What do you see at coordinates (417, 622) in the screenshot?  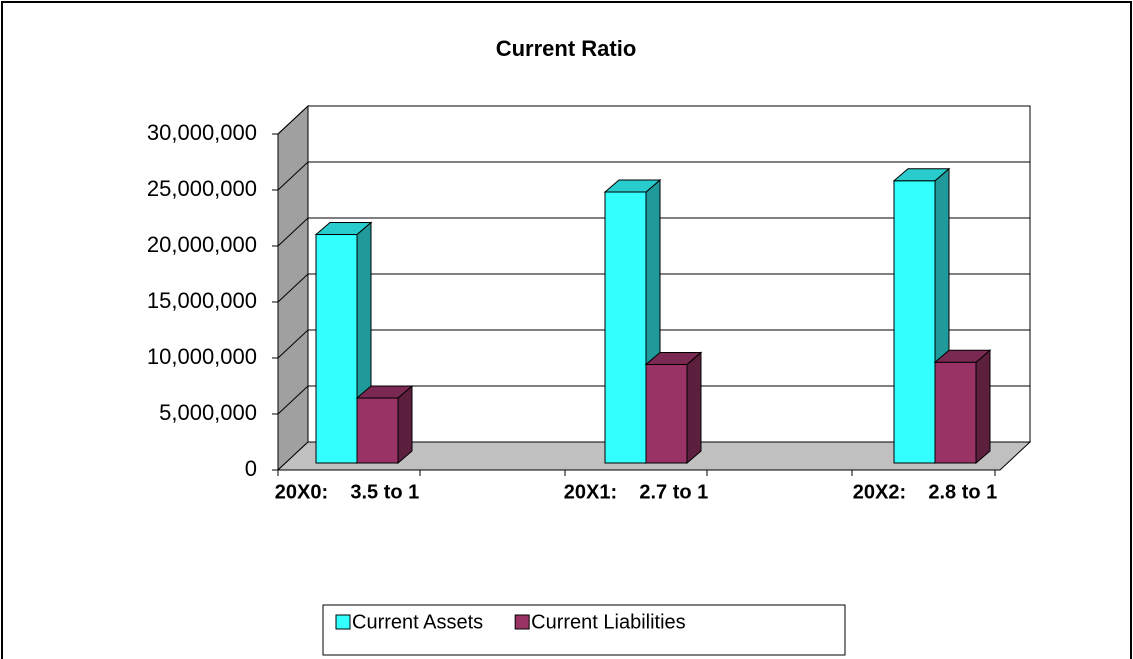 I see `legend-label: Current Assets` at bounding box center [417, 622].